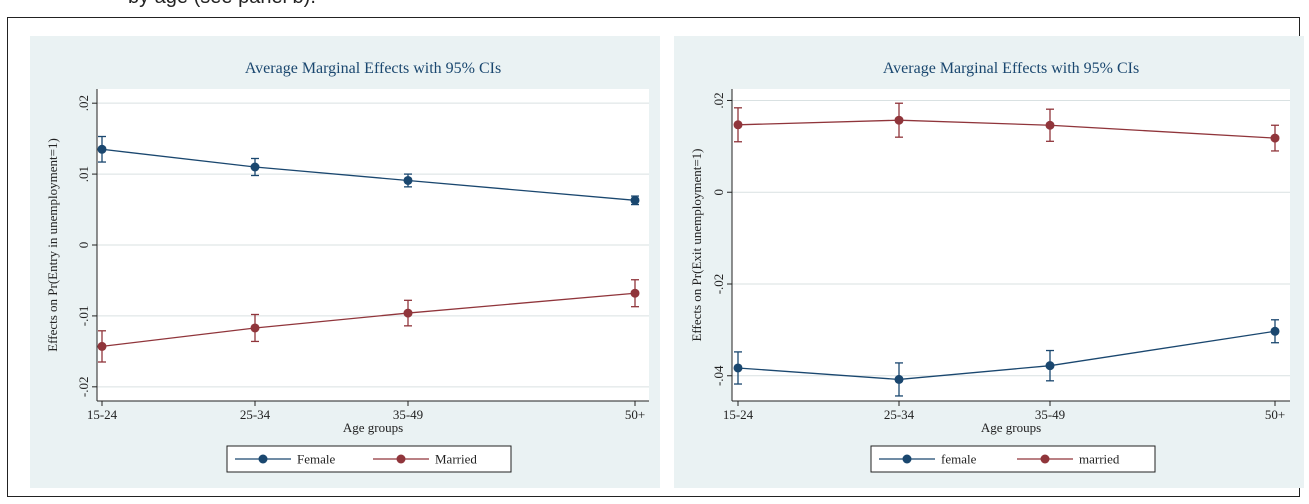 The image size is (1309, 504). Describe the element at coordinates (959, 459) in the screenshot. I see `legend-label: female` at that location.